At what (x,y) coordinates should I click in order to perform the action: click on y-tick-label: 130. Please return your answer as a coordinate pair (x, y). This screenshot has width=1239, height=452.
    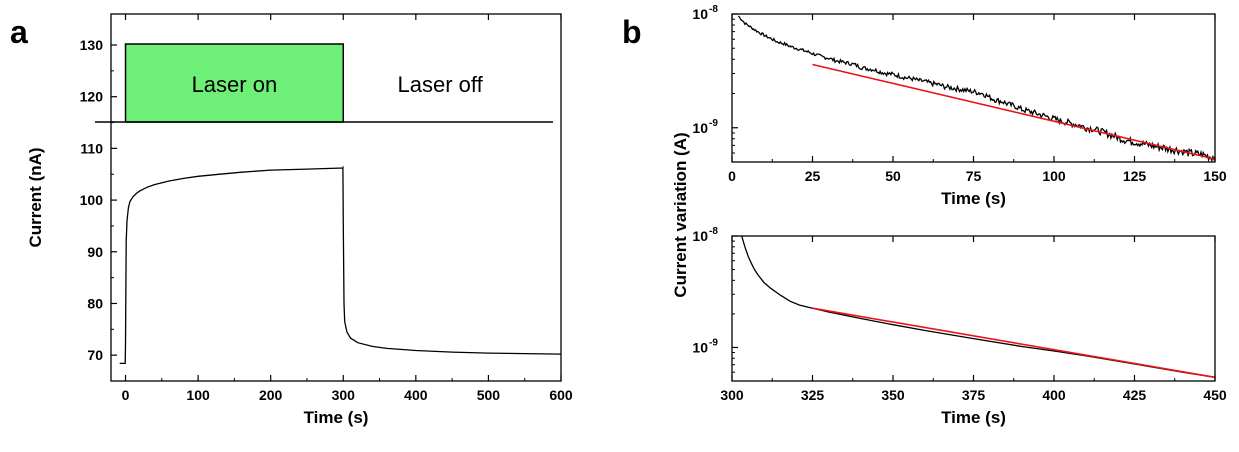
    Looking at the image, I should click on (92, 45).